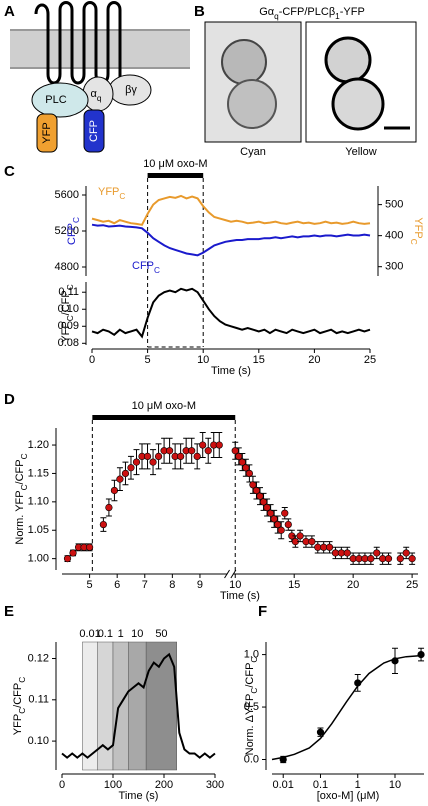 This screenshot has height=806, width=428. Describe the element at coordinates (412, 585) in the screenshot. I see `x-tick-label: 25` at that location.